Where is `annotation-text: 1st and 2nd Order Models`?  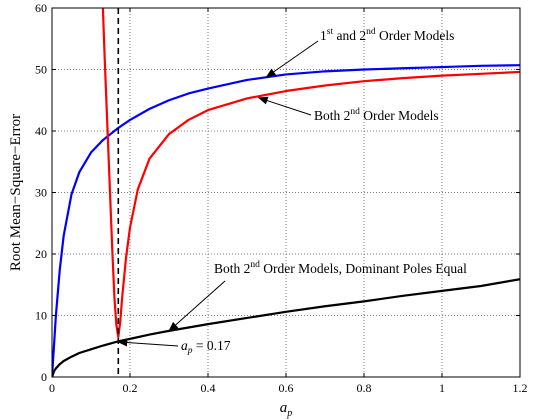 annotation-text: 1st and 2nd Order Models is located at coordinates (387, 35).